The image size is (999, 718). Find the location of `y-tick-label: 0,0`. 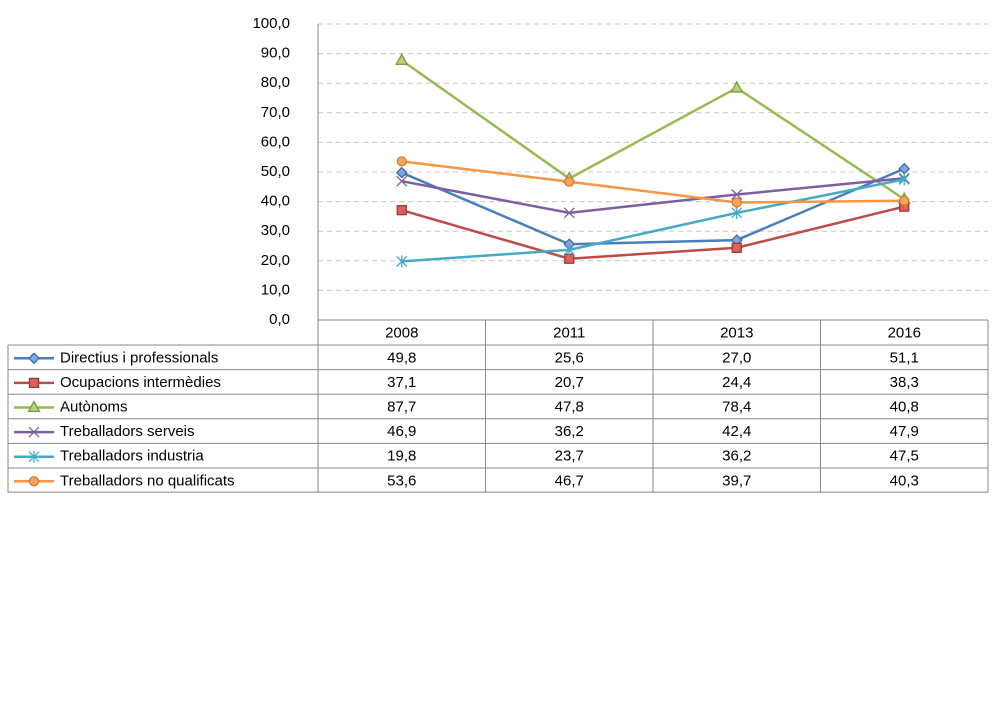

y-tick-label: 0,0 is located at coordinates (279, 319).